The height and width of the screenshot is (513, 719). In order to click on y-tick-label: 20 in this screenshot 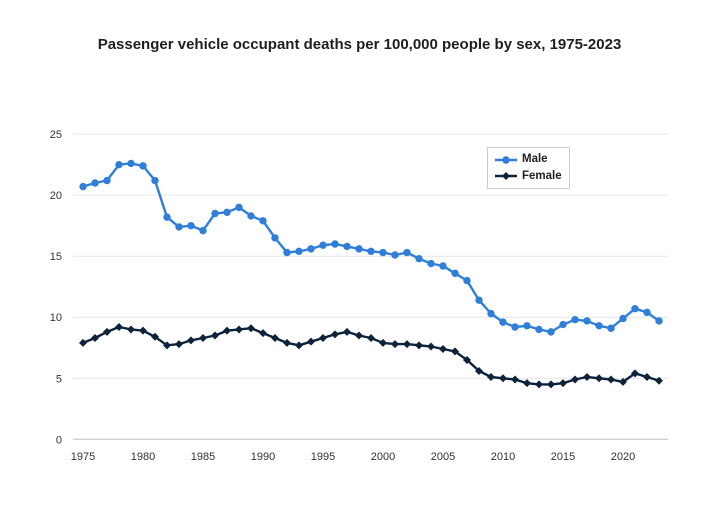, I will do `click(56, 196)`.